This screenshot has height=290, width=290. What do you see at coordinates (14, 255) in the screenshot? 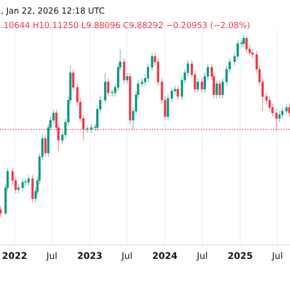
I see `x-tick-label: 2022` at bounding box center [14, 255].